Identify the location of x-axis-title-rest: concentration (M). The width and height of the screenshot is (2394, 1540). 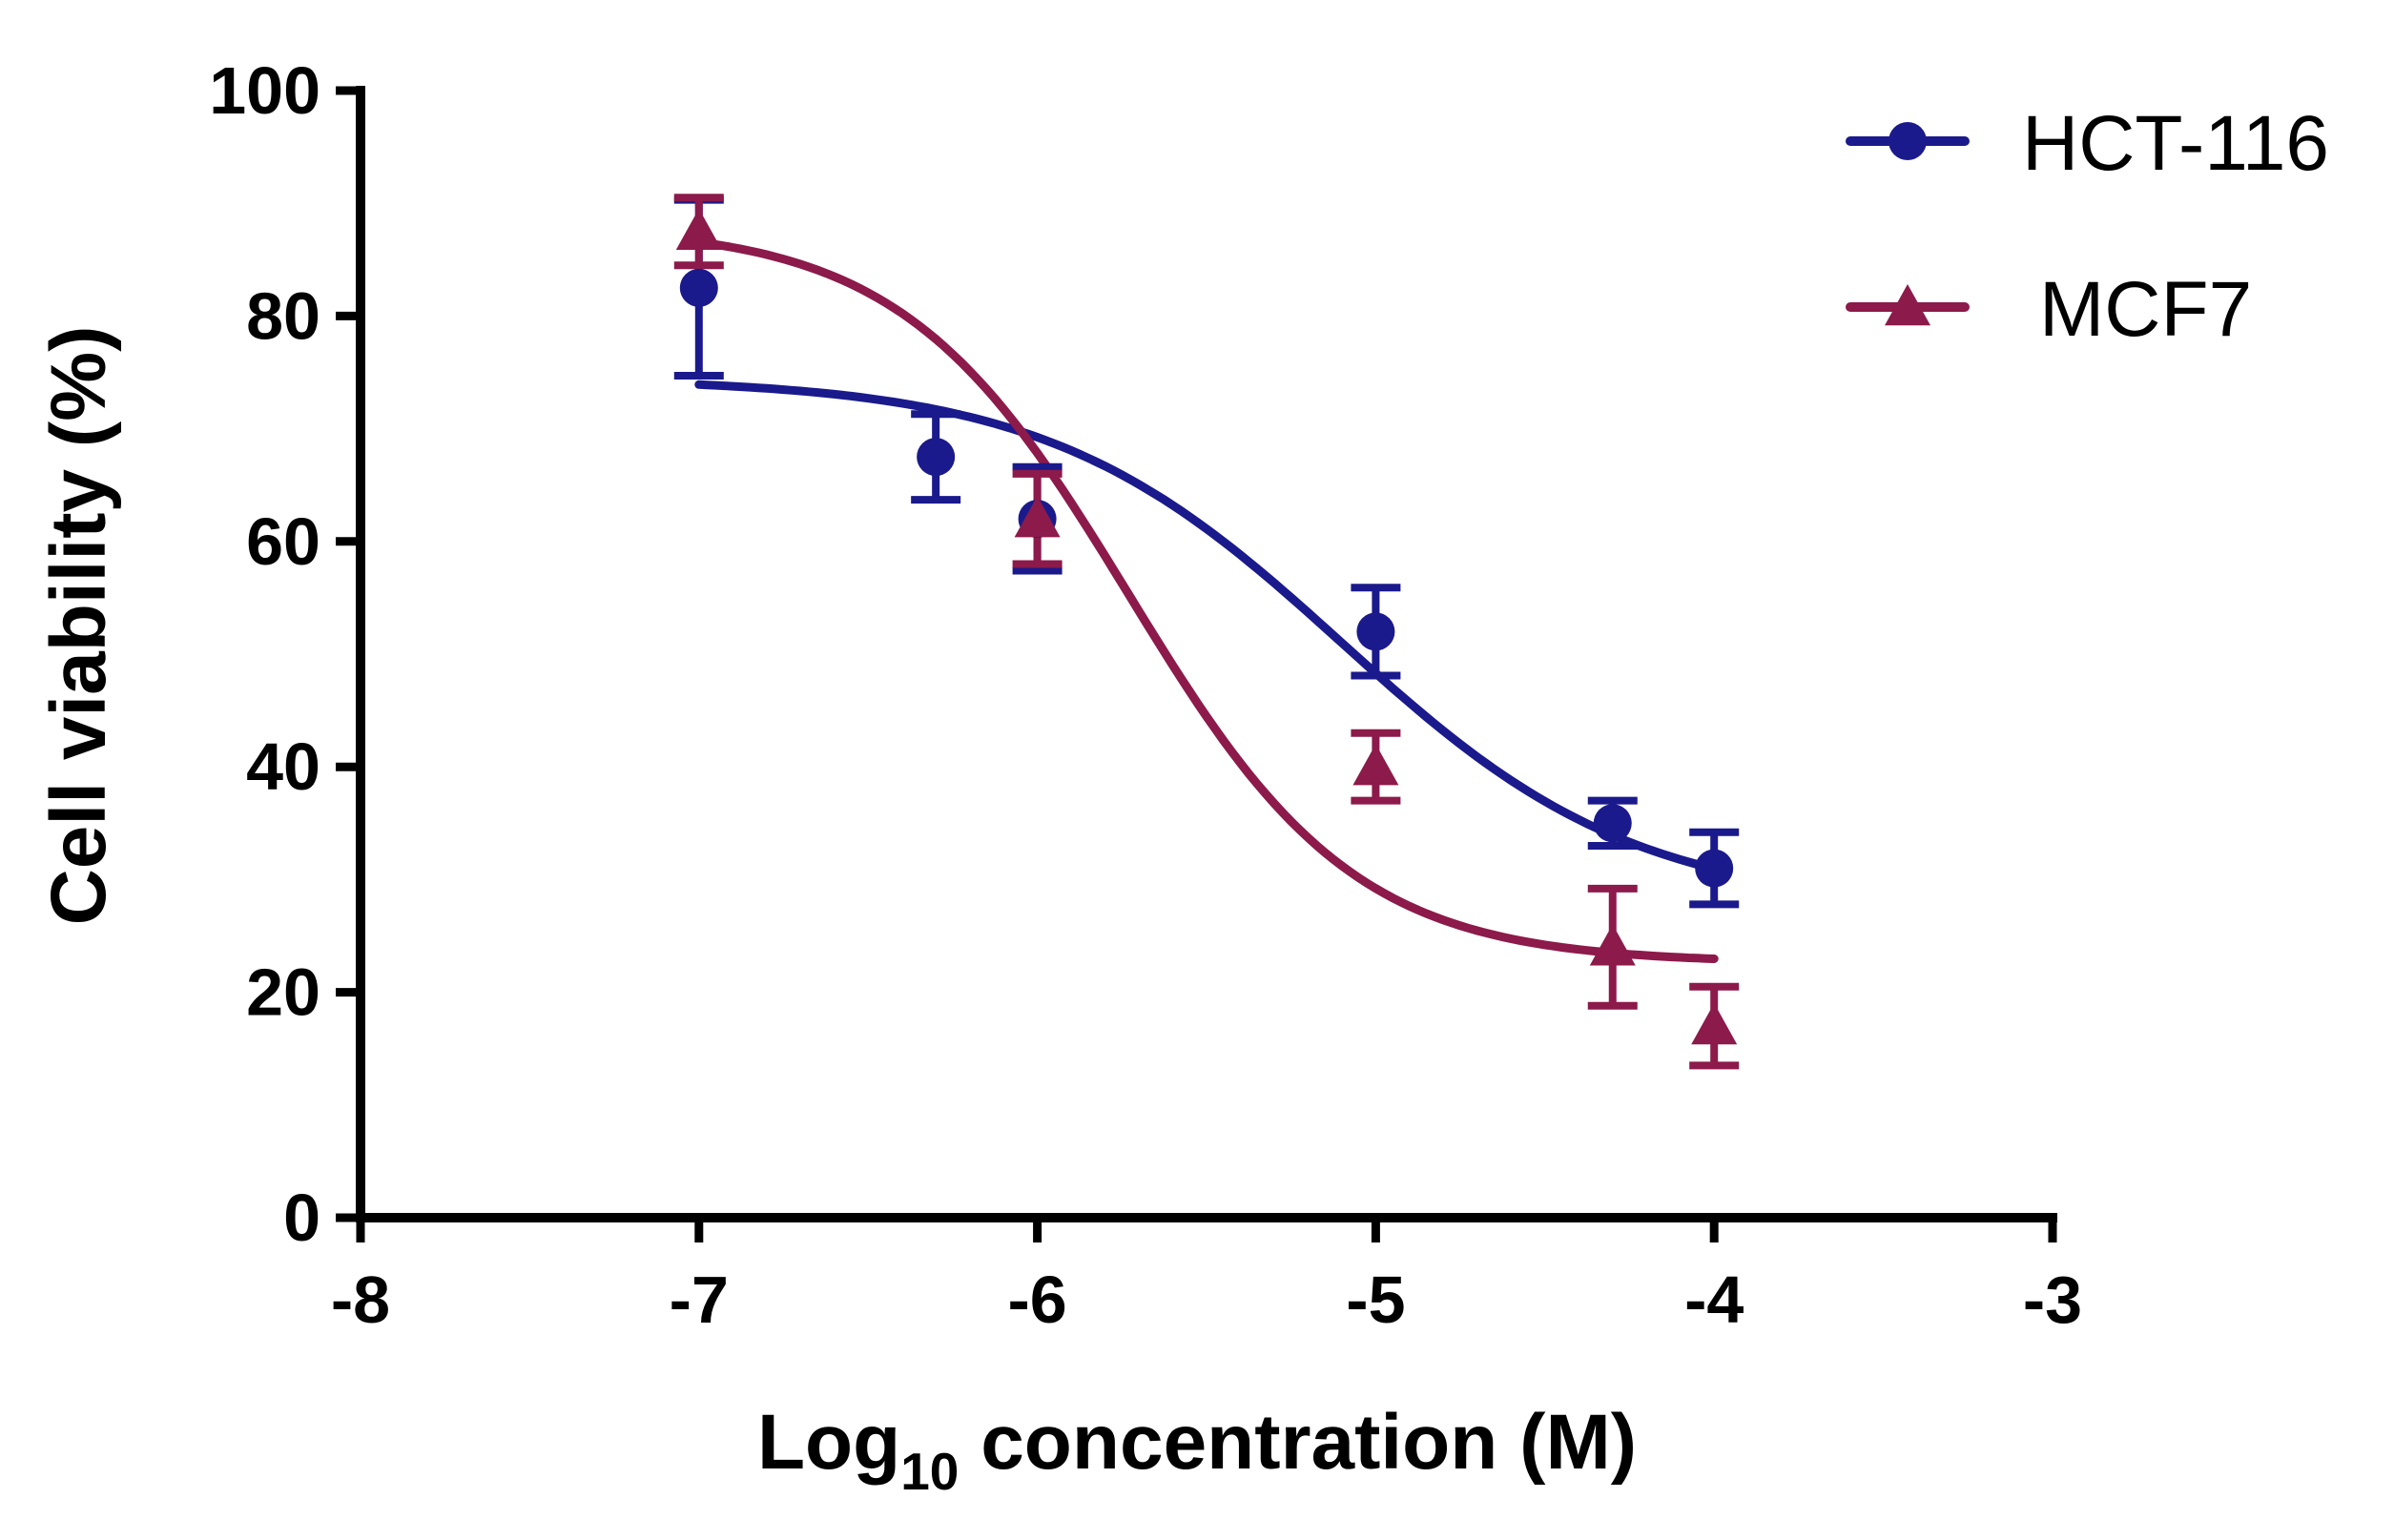
(1298, 1442).